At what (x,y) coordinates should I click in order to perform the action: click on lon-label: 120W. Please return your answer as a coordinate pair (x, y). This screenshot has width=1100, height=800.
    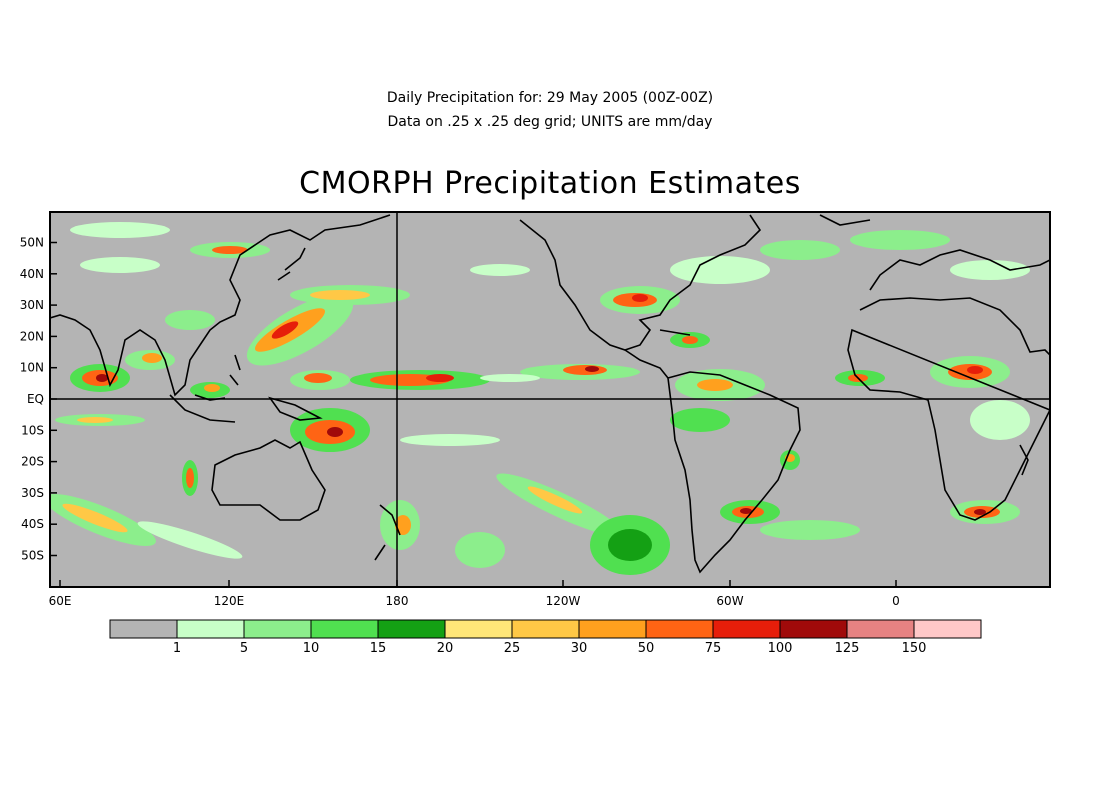
    Looking at the image, I should click on (563, 601).